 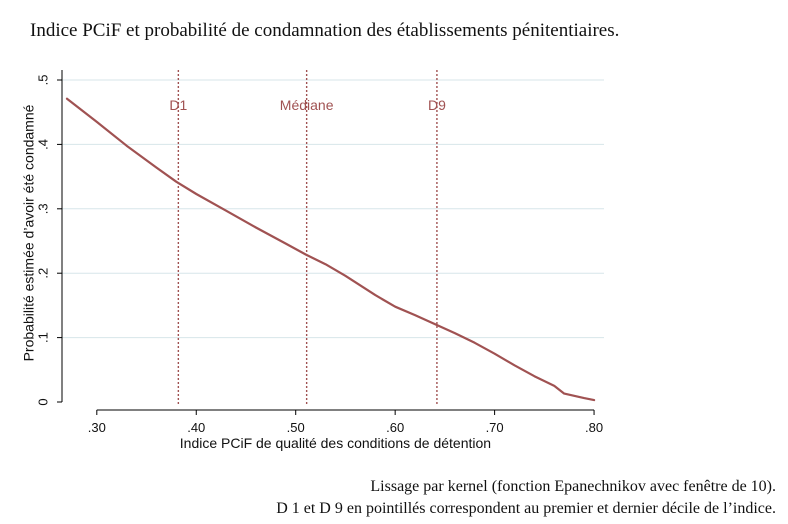 What do you see at coordinates (42, 144) in the screenshot?
I see `y-tick-label: .4` at bounding box center [42, 144].